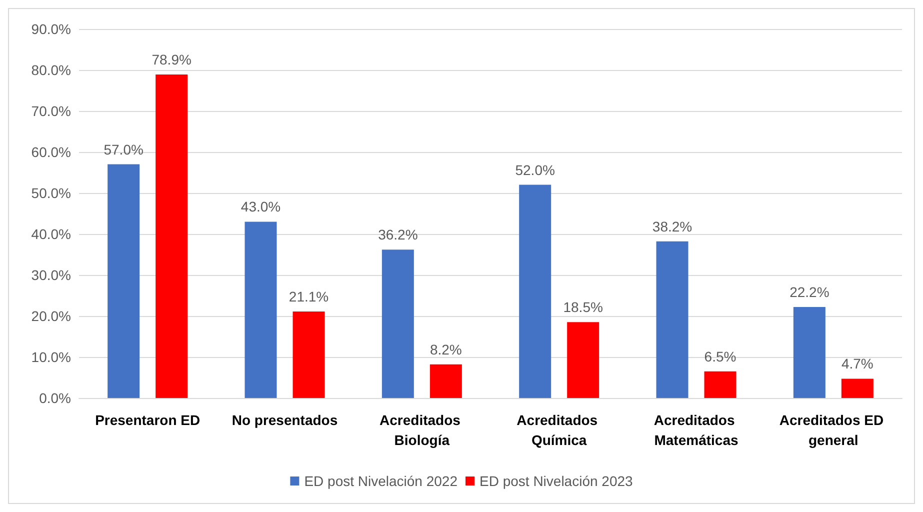 Image resolution: width=923 pixels, height=512 pixels. I want to click on legend-label: ED post Nivelación 2023, so click(557, 481).